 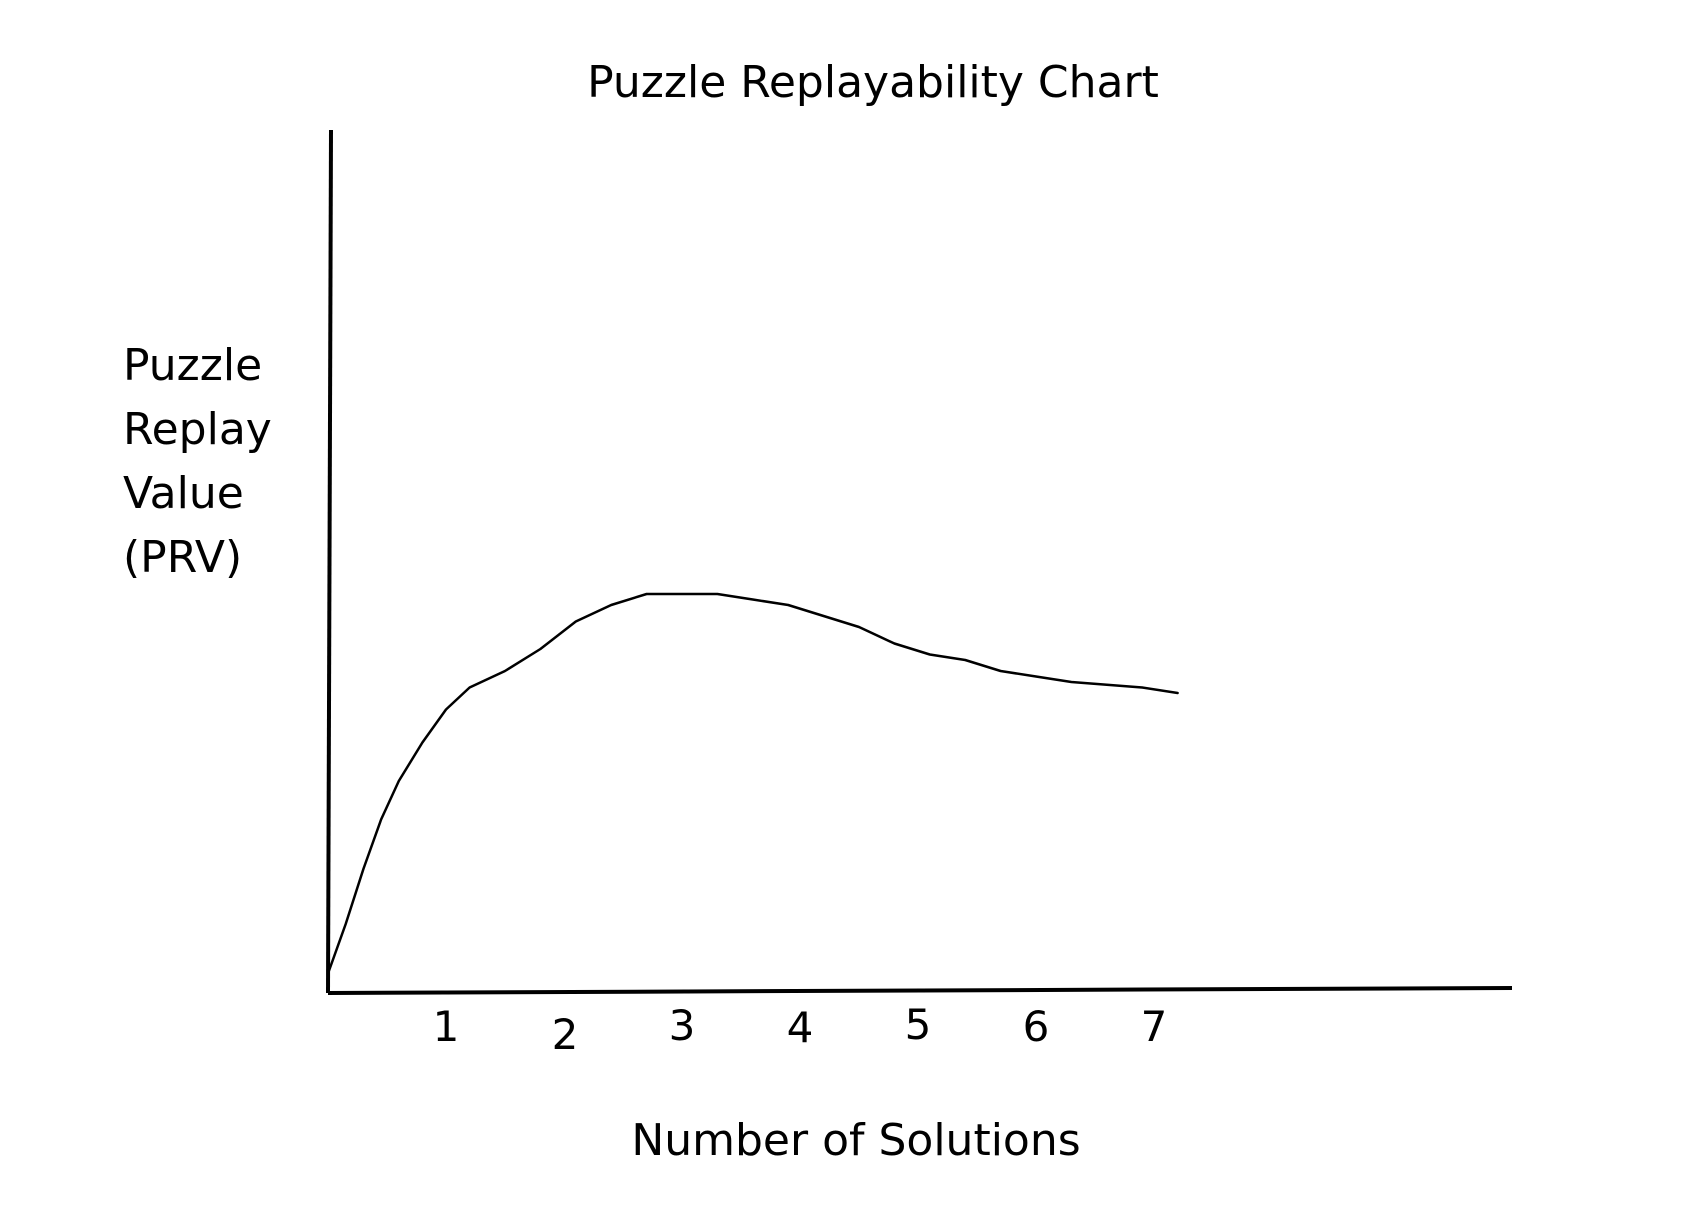 What do you see at coordinates (873, 82) in the screenshot?
I see `chart-title: Puzzle Replayability Chart` at bounding box center [873, 82].